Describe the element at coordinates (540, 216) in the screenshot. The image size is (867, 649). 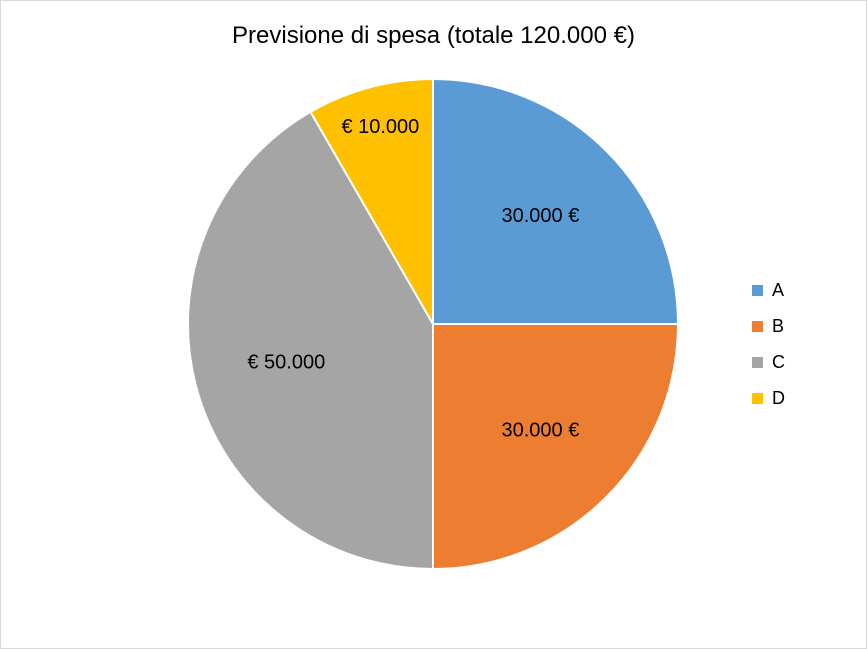
I see `data-label-a: 30.000 €` at that location.